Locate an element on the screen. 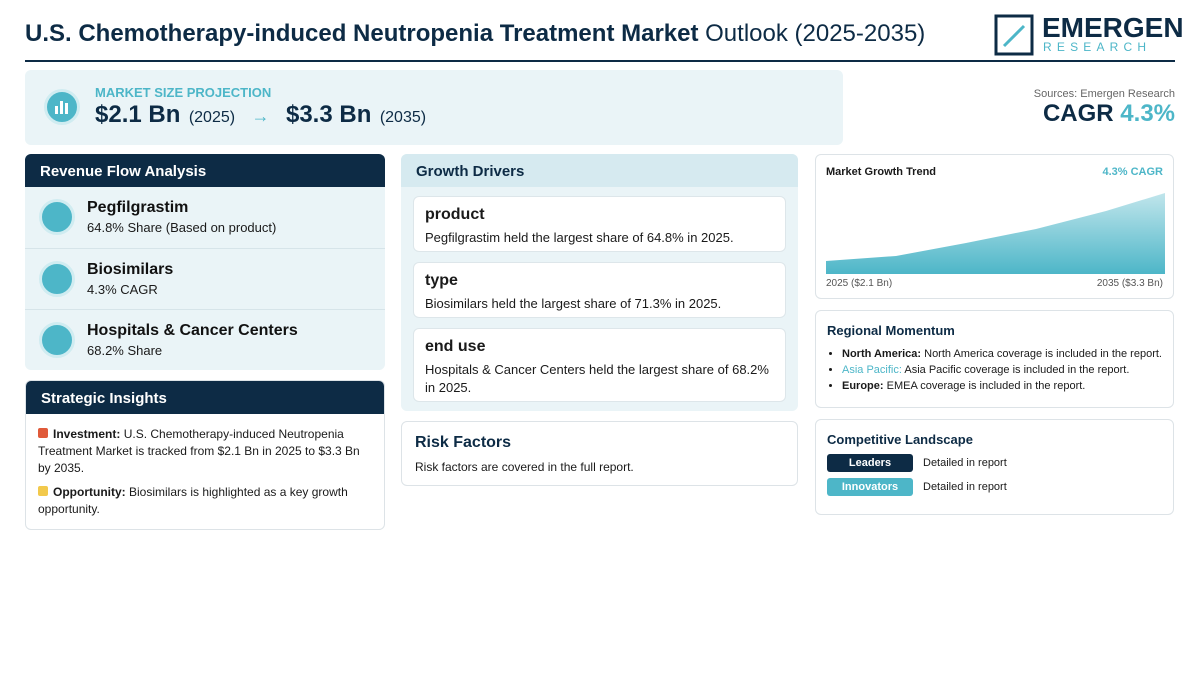 This screenshot has width=1200, height=700. logo-bottom: RESEARCH is located at coordinates (1097, 47).